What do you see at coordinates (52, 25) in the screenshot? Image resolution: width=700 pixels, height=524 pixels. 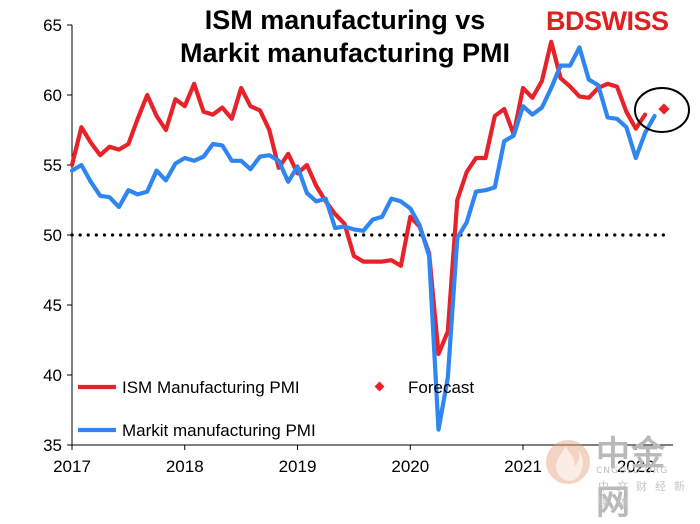 I see `y-tick-label: 65` at bounding box center [52, 25].